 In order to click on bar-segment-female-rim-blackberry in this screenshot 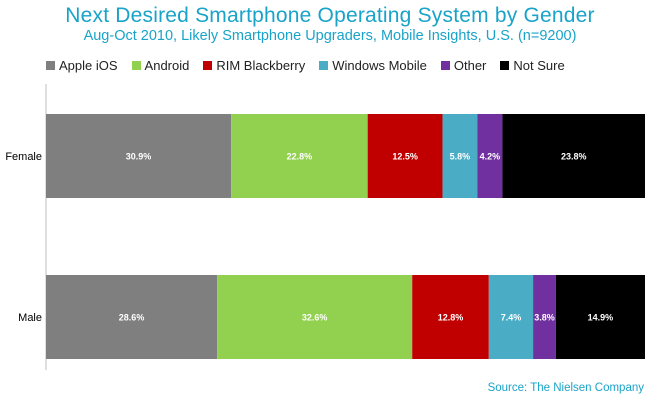, I will do `click(405, 156)`.